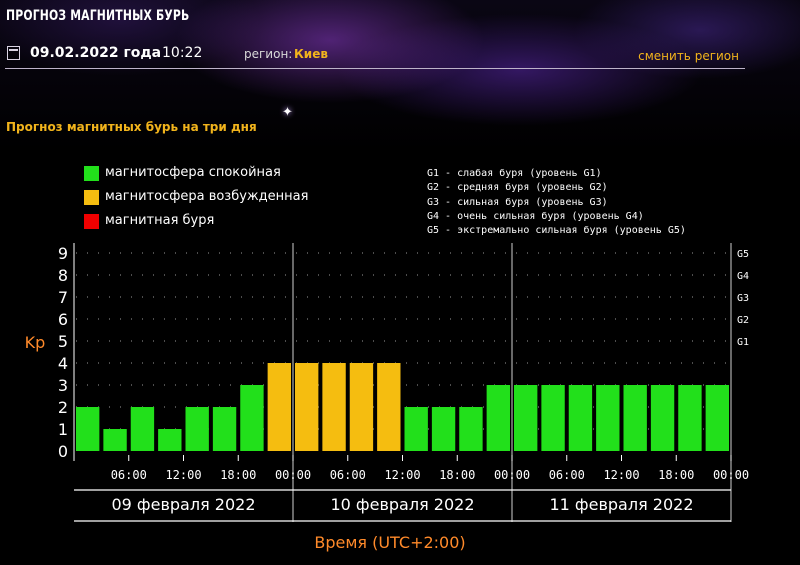 The image size is (800, 565). What do you see at coordinates (63, 429) in the screenshot?
I see `y-tick-label: 1` at bounding box center [63, 429].